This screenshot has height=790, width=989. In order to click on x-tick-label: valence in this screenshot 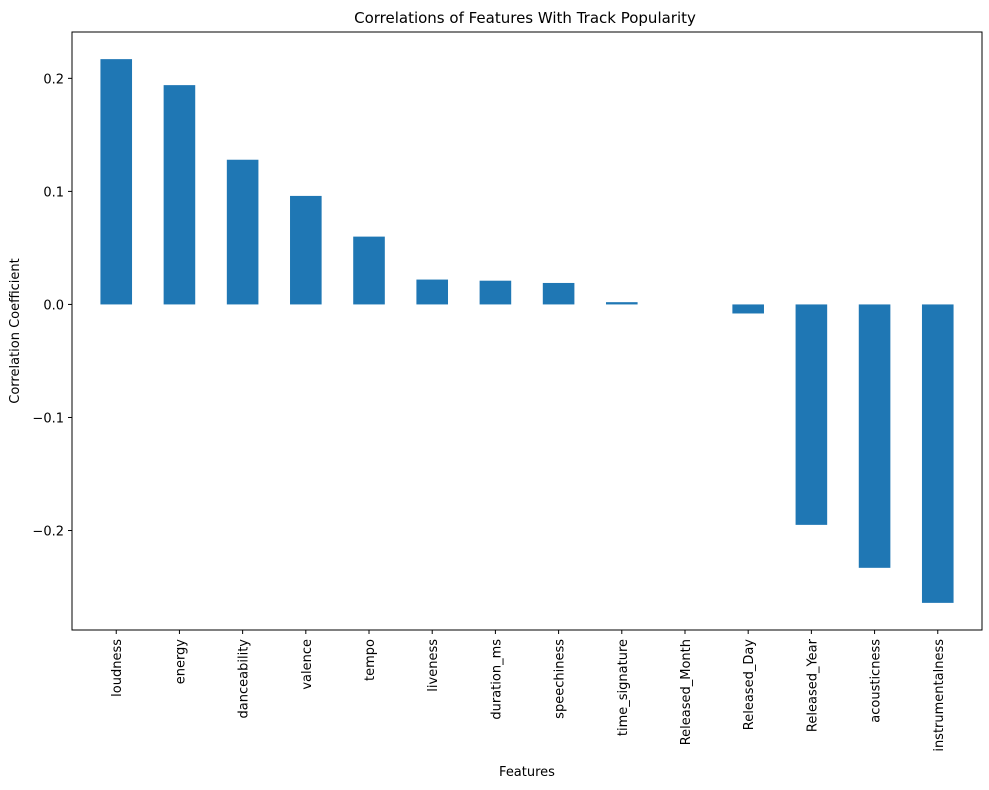, I will do `click(307, 664)`.